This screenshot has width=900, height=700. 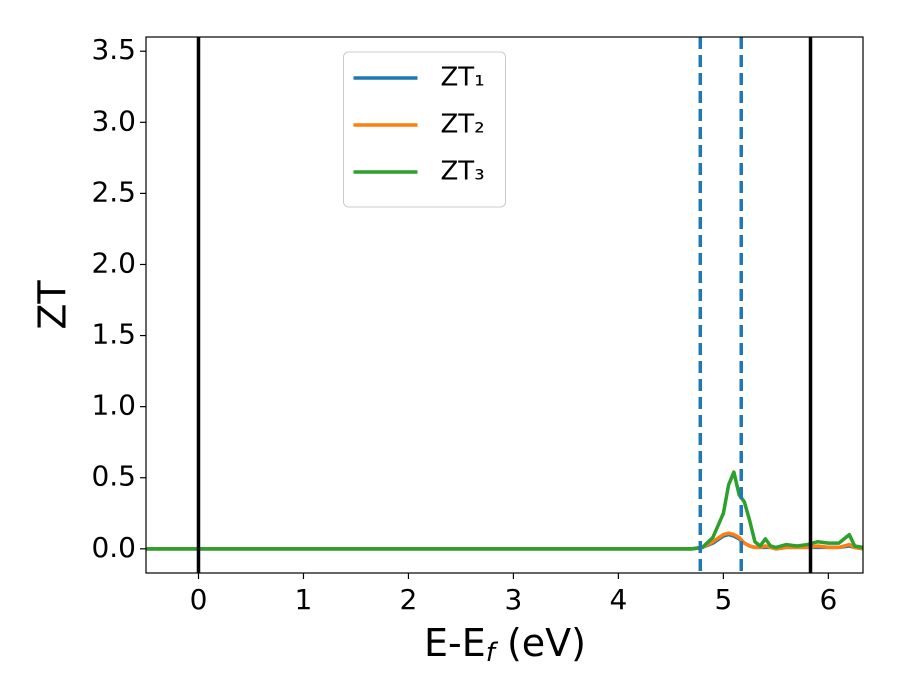 I want to click on y-tick-label: 0.0, so click(x=113, y=547).